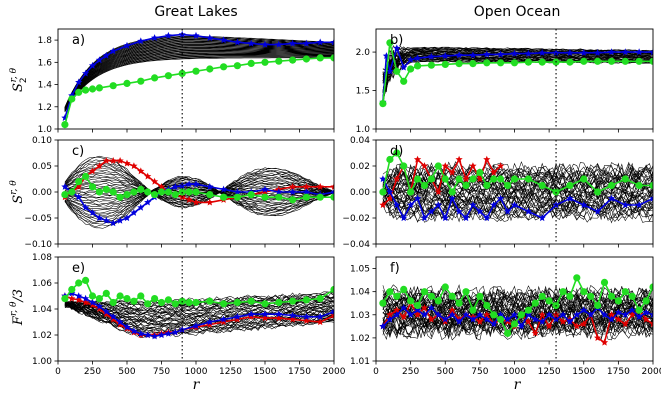 The image size is (661, 394). Describe the element at coordinates (360, 193) in the screenshot. I see `y-tick-label: 0.00` at that location.